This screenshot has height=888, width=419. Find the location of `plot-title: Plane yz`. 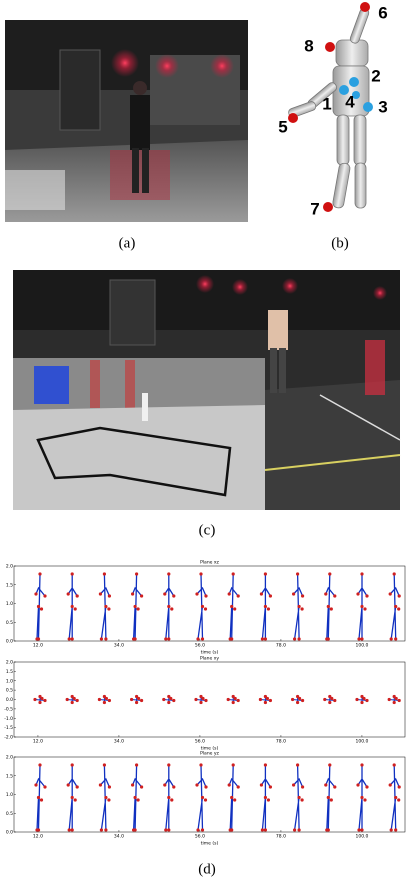

plot-title: Plane yz is located at coordinates (209, 754).